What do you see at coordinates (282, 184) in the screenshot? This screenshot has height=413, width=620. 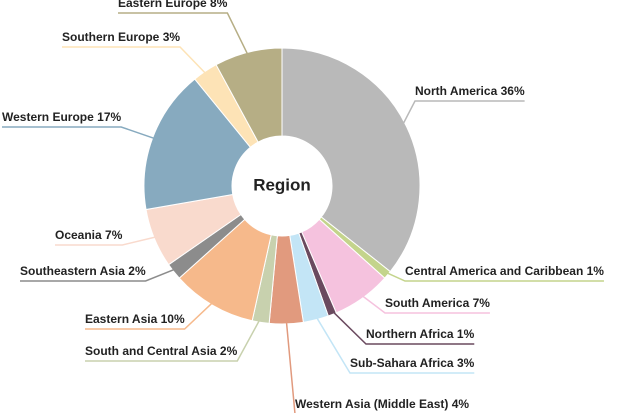 I see `center-label: Region` at bounding box center [282, 184].